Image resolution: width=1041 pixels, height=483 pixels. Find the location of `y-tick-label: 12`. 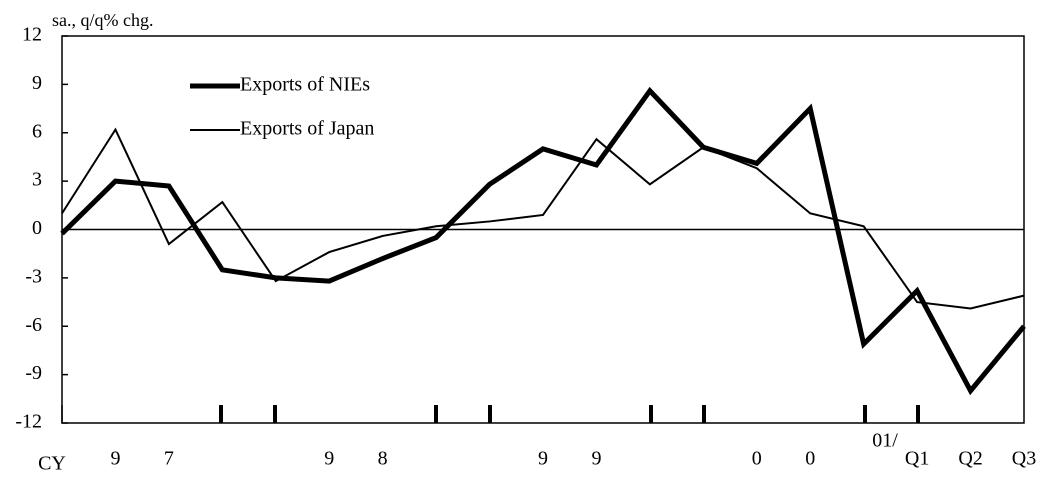

y-tick-label: 12 is located at coordinates (32, 35).